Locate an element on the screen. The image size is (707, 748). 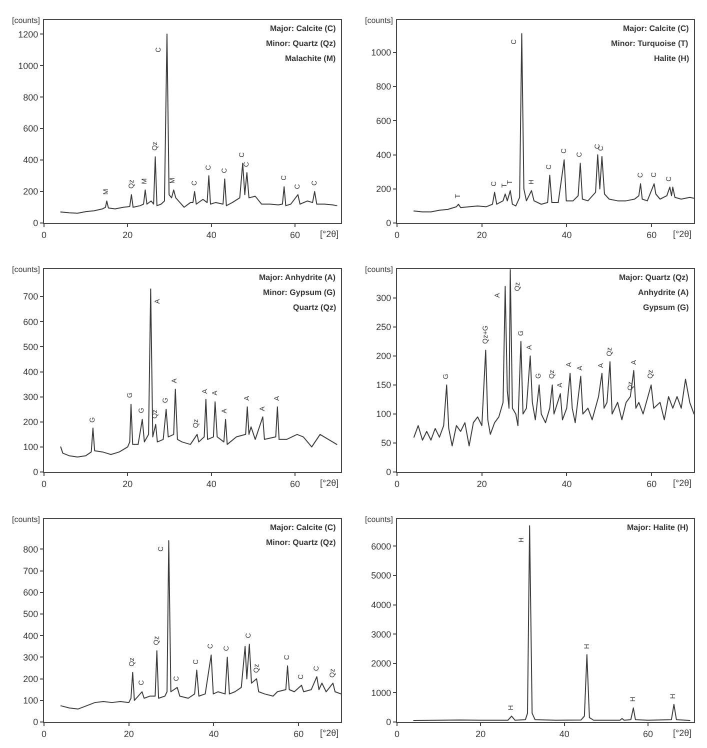
annotation: Major: Quartz (Qz) is located at coordinates (654, 277).